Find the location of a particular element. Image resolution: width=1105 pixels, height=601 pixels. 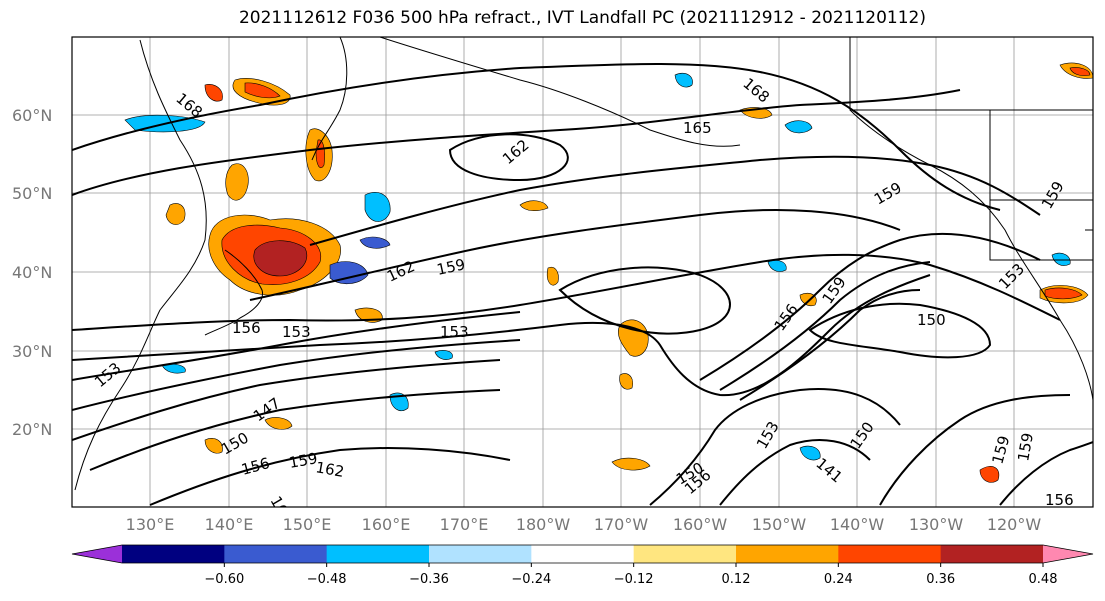

lon-label: 160°E is located at coordinates (386, 524).